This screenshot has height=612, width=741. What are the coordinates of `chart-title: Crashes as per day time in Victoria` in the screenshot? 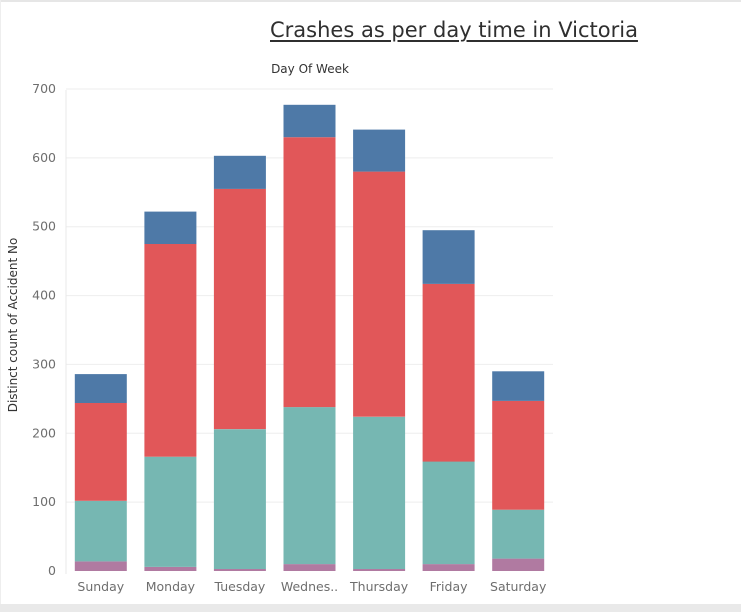 It's located at (454, 30).